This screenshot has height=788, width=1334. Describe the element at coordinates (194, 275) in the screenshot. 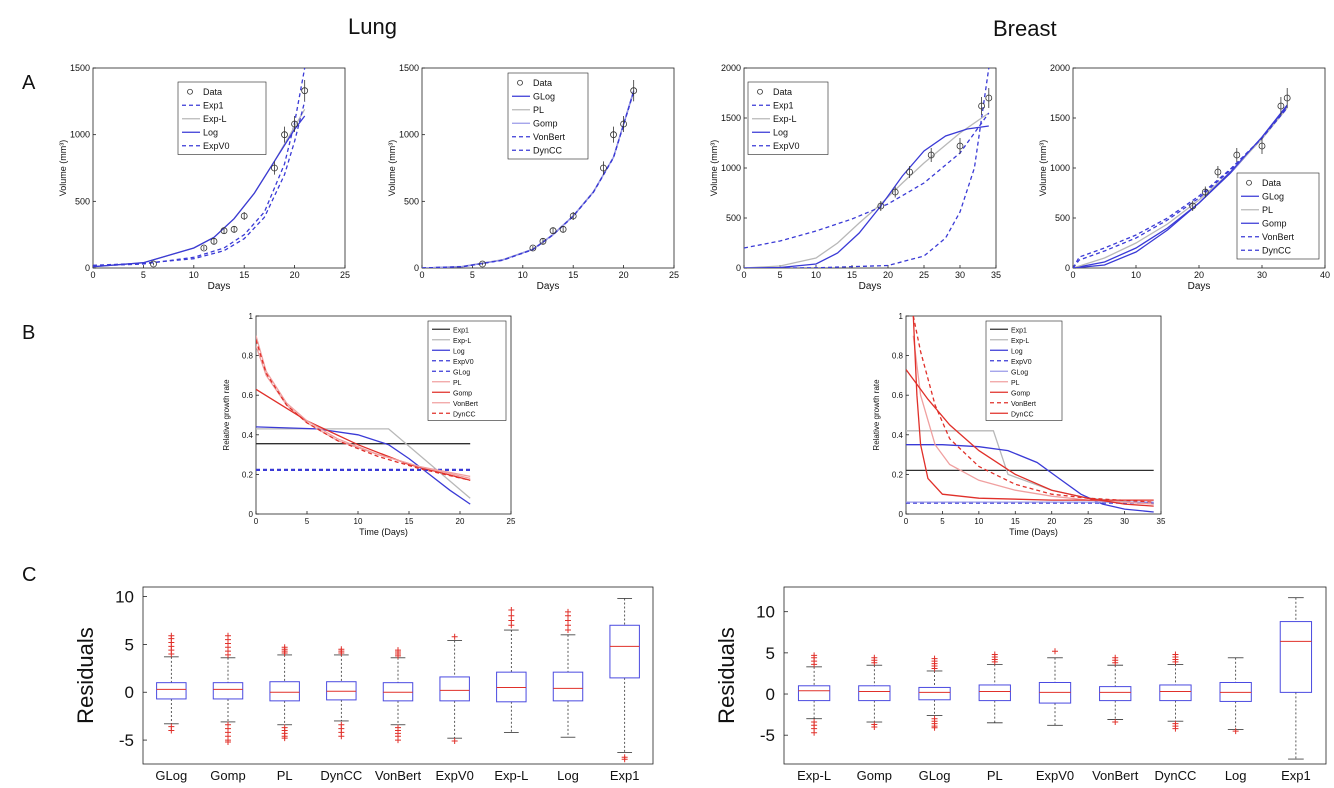

I see `lungA1-xtick-label-2: 10` at that location.